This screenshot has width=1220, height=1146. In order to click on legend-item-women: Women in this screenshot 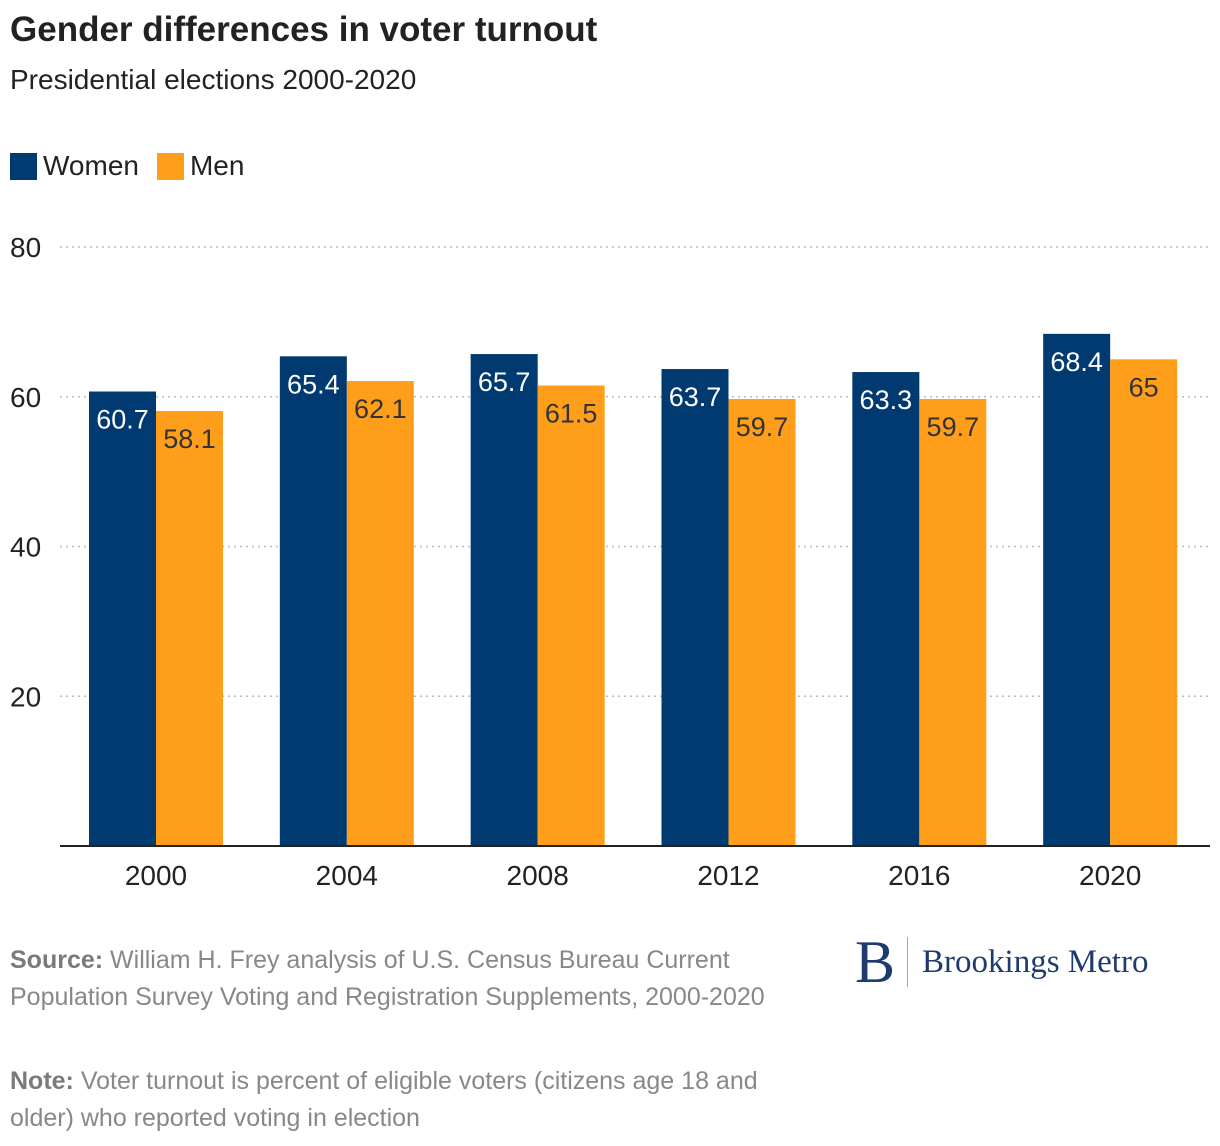, I will do `click(74, 166)`.